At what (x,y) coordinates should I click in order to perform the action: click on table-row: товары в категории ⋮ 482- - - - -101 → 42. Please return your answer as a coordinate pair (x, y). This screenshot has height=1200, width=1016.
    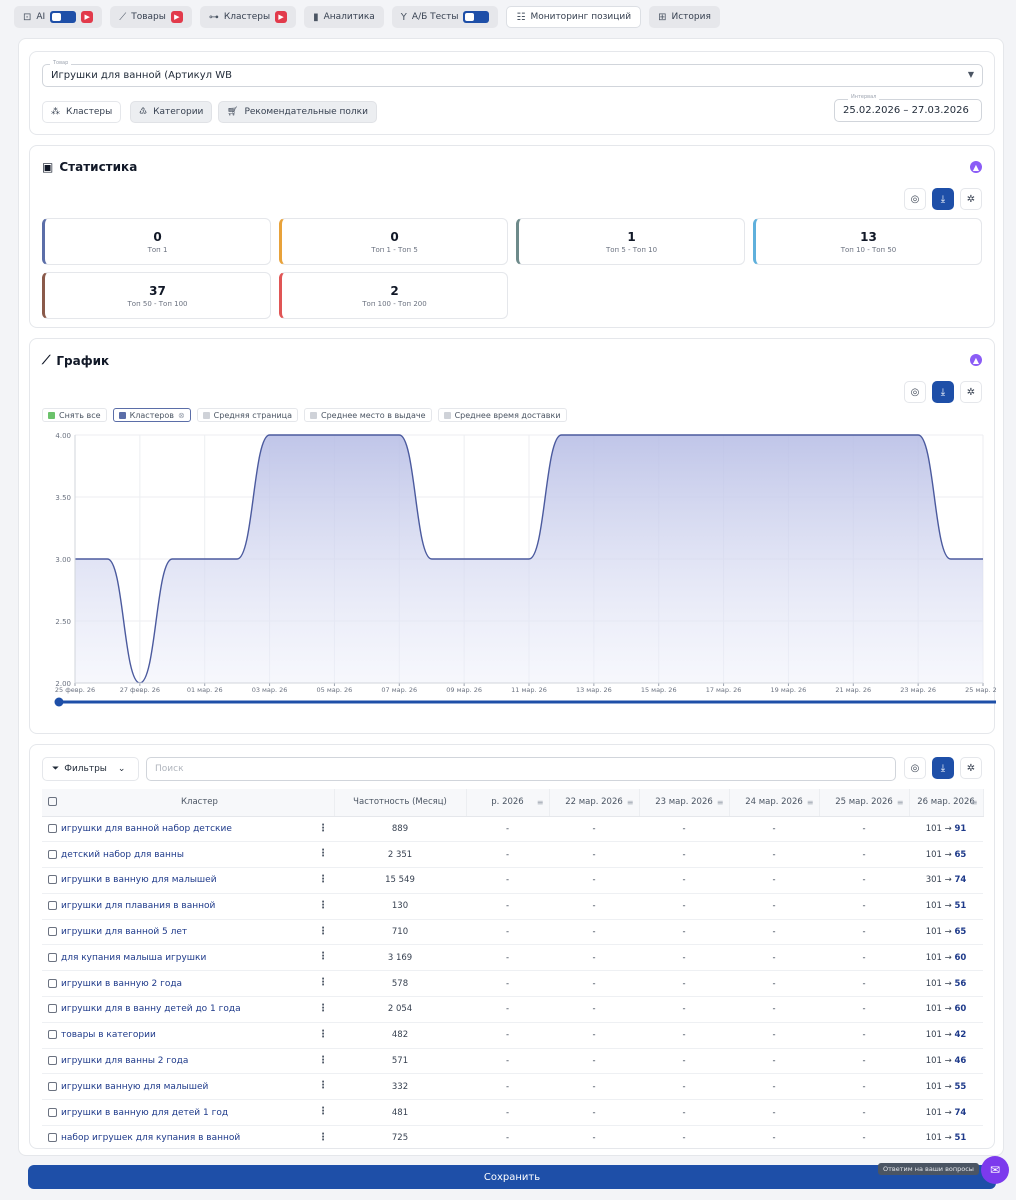
    Looking at the image, I should click on (512, 1035).